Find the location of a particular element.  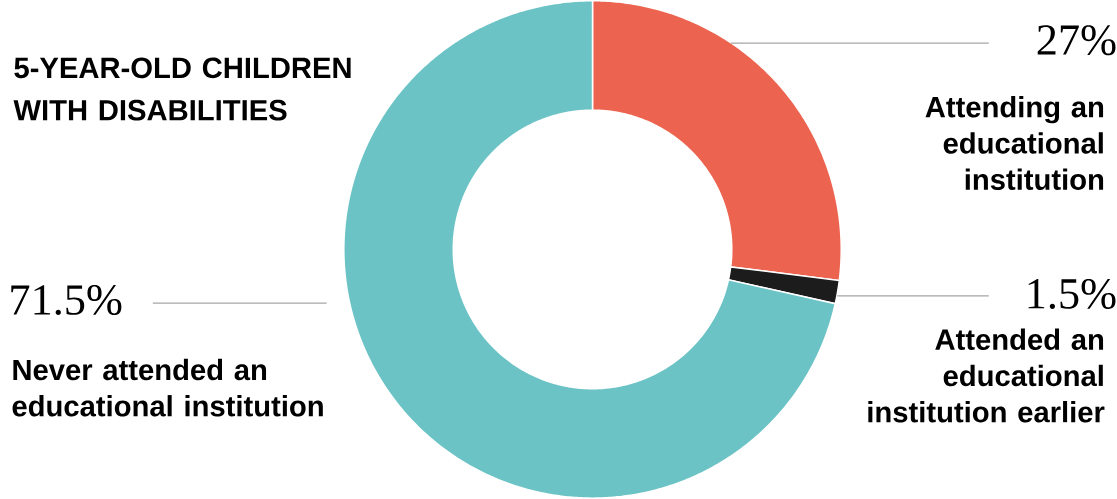

slice-label: Never attended an educational institution is located at coordinates (167, 387).